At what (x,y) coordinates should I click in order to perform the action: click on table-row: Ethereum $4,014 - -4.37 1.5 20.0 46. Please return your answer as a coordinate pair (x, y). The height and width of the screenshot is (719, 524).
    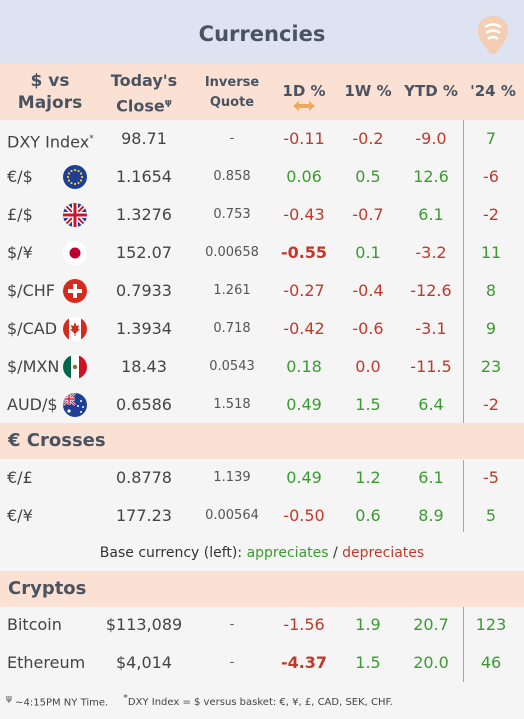
    Looking at the image, I should click on (262, 663).